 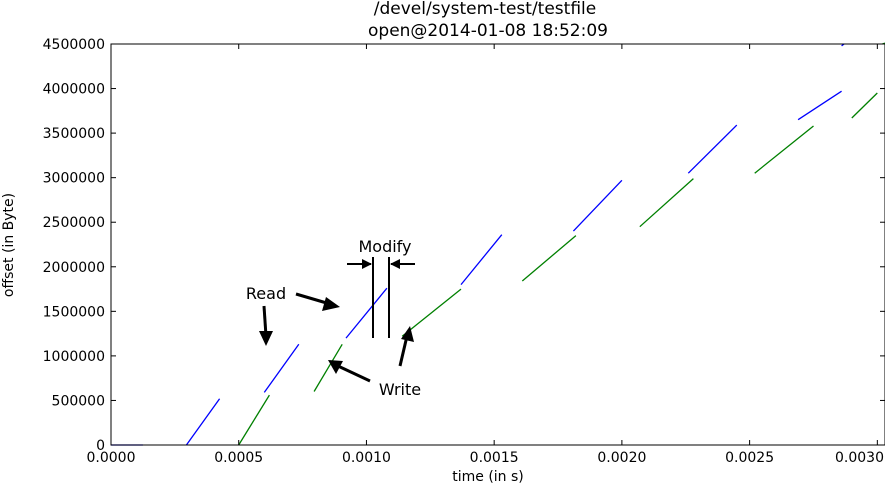 I want to click on modify-label: Modify, so click(x=384, y=246).